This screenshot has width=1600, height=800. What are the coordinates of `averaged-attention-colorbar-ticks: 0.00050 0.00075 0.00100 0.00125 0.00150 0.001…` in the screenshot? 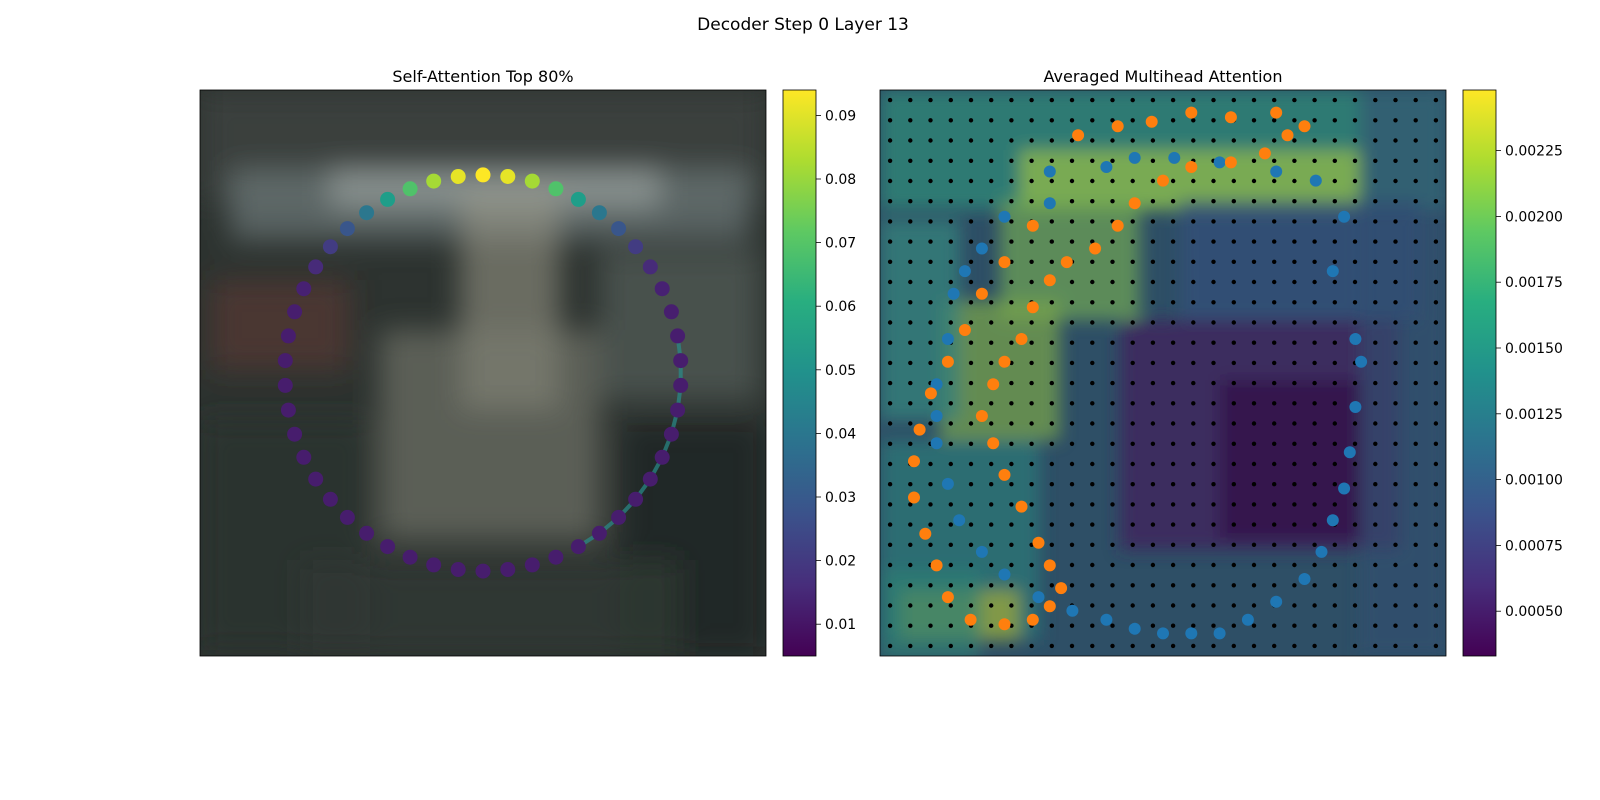 It's located at (1529, 382).